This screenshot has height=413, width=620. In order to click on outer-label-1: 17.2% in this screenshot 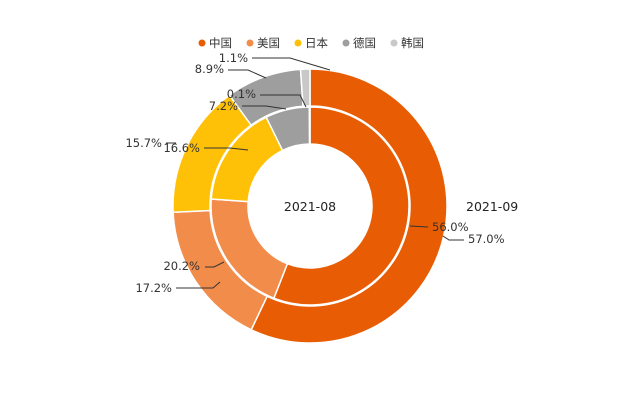, I will do `click(153, 288)`.